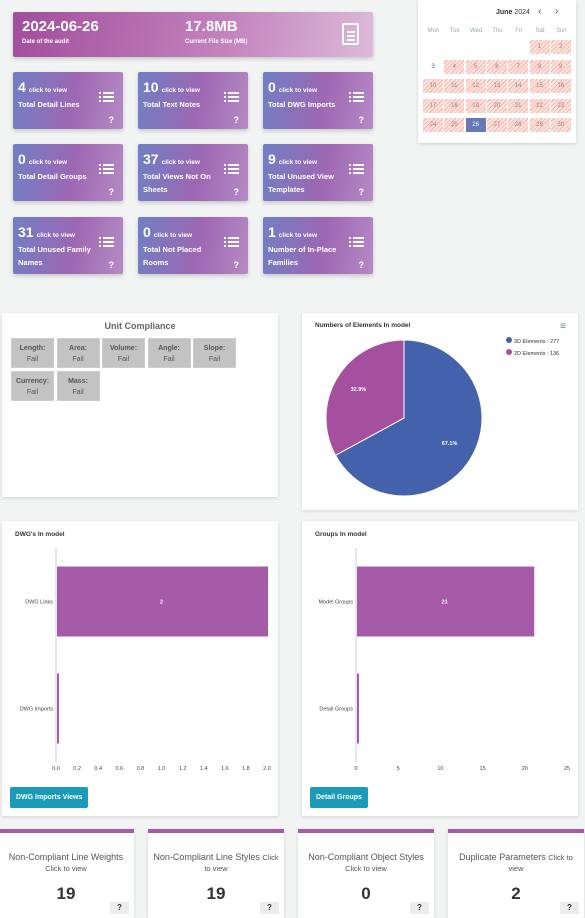  What do you see at coordinates (68, 172) in the screenshot?
I see `stat-tile: 0 click to view Total Detail Groups ?` at bounding box center [68, 172].